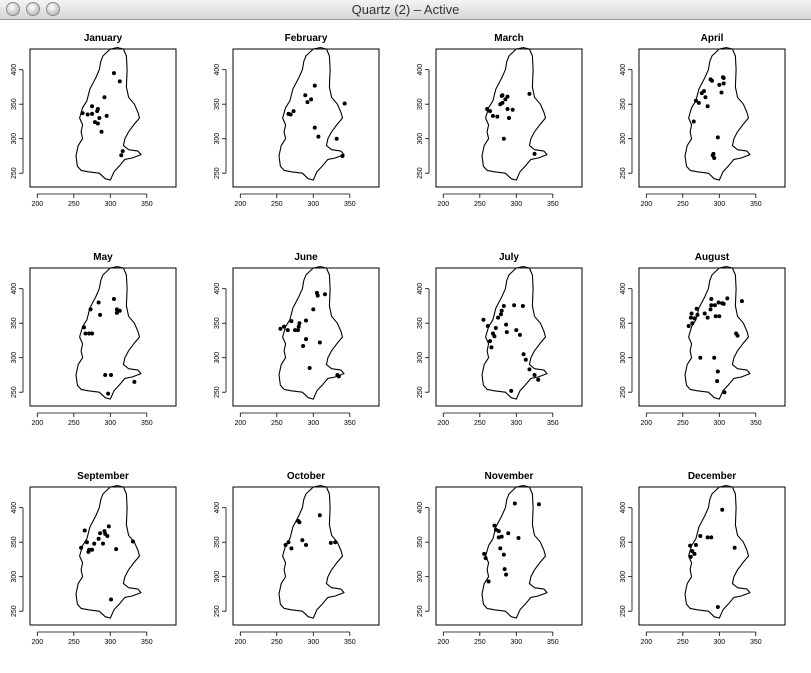 Image resolution: width=811 pixels, height=673 pixels. What do you see at coordinates (509, 257) in the screenshot?
I see `panel-title: July` at bounding box center [509, 257].